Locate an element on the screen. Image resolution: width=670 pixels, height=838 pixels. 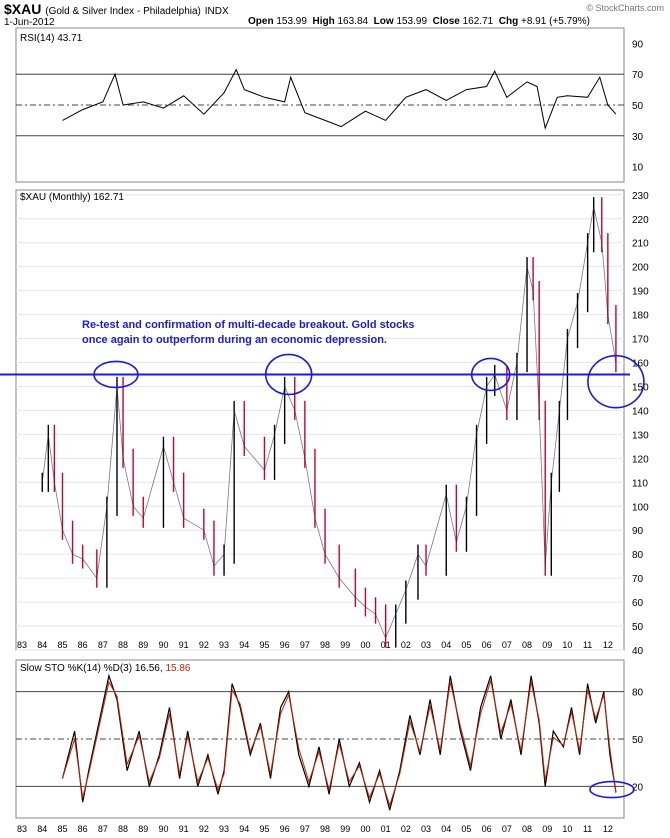
price-x-tick-85: 85 is located at coordinates (62, 645).